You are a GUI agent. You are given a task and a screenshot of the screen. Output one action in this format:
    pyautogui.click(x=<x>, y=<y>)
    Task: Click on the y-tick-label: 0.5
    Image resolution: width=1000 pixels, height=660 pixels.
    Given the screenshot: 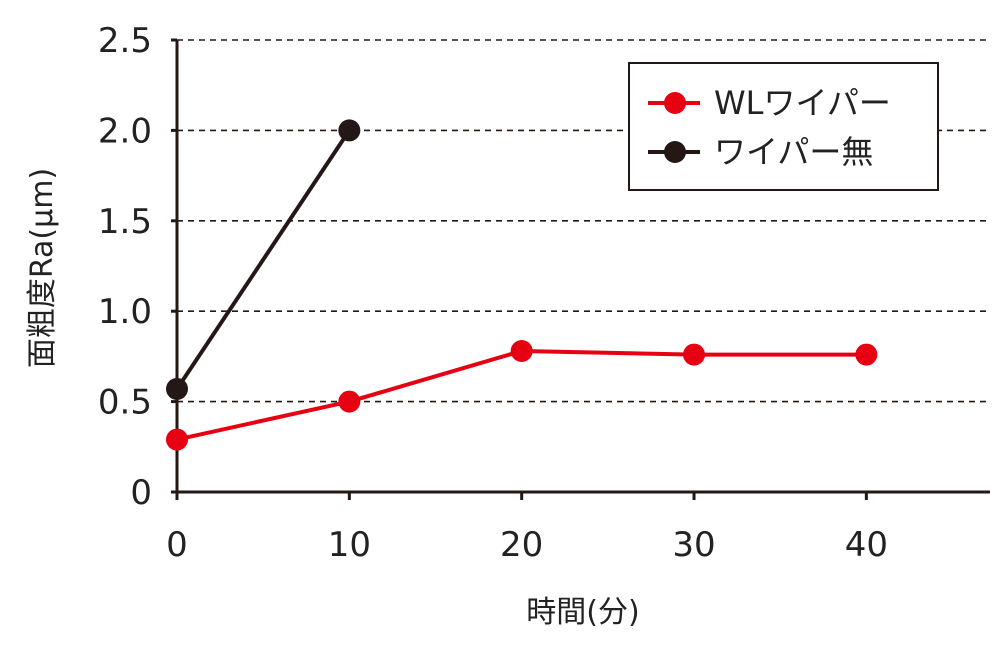 What is the action you would take?
    pyautogui.click(x=125, y=403)
    